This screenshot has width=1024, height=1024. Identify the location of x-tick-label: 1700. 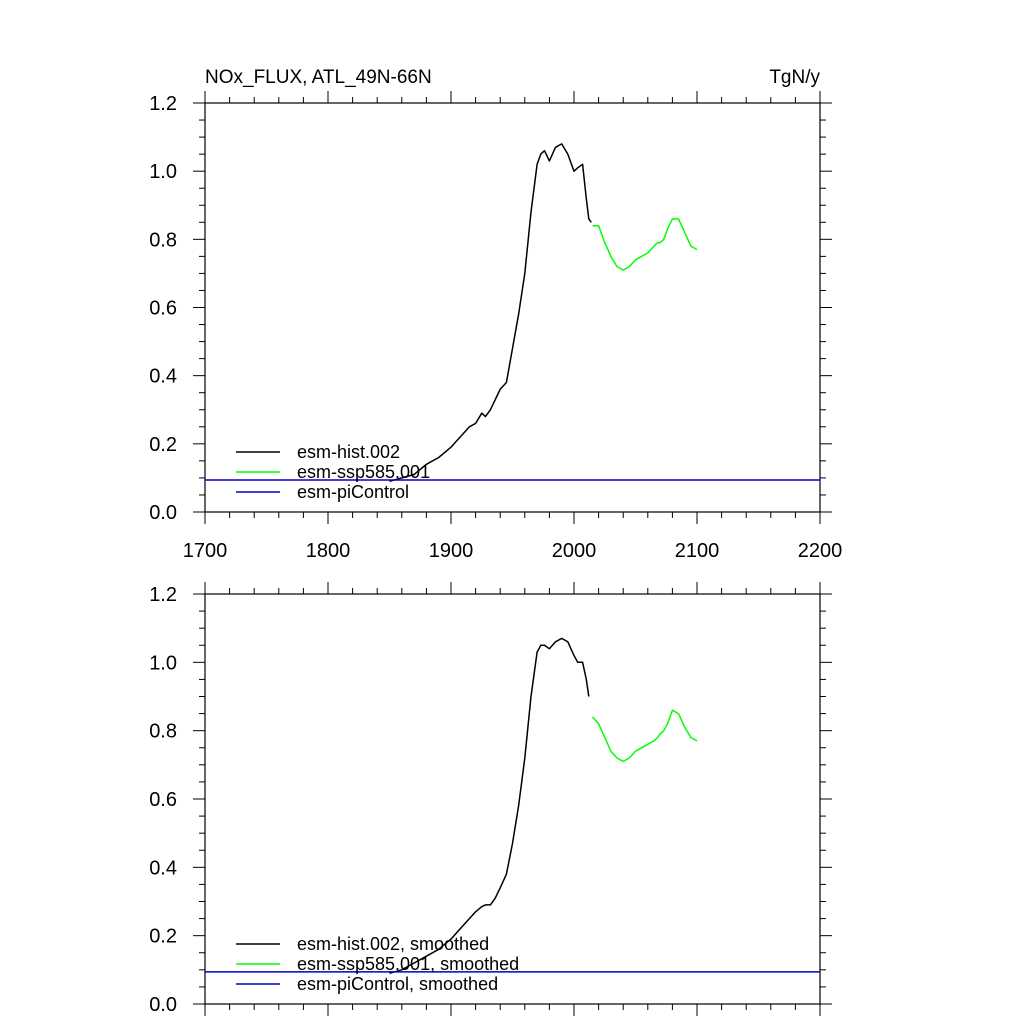
(205, 551).